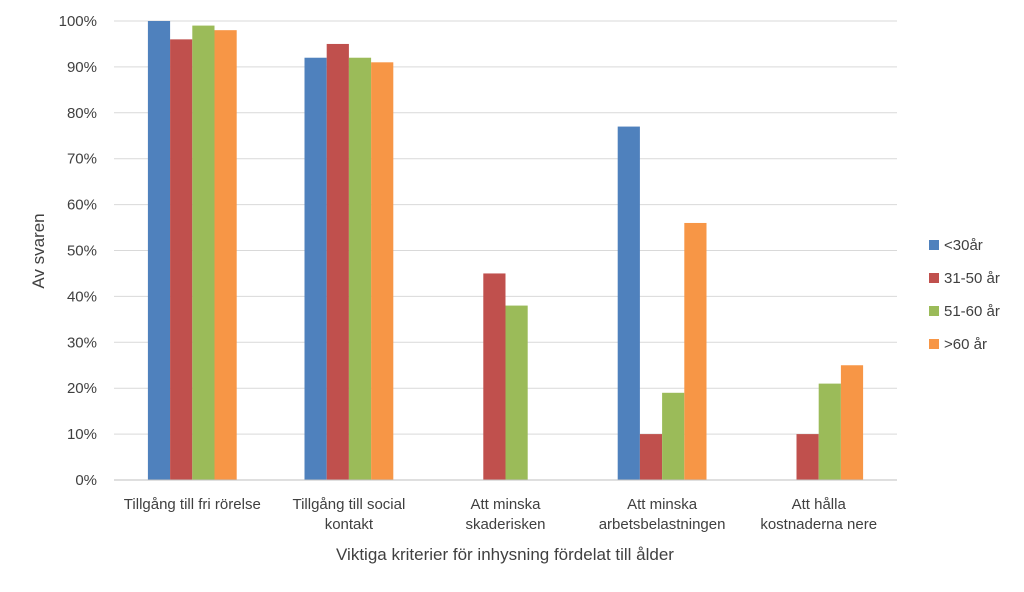 The height and width of the screenshot is (592, 1024). Describe the element at coordinates (38, 250) in the screenshot. I see `y-axis-title: Av svaren` at that location.